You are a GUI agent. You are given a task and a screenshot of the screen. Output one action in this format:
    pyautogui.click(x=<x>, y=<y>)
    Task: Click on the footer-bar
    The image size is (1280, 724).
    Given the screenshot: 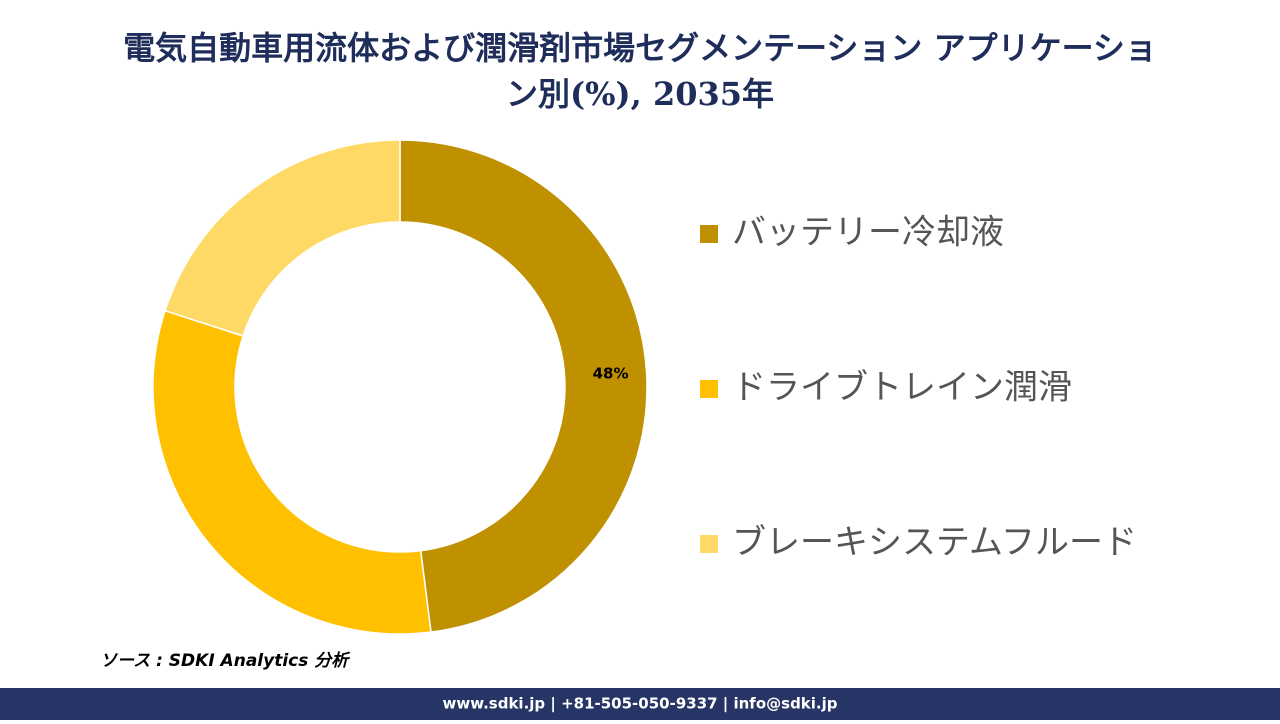 What is the action you would take?
    pyautogui.click(x=640, y=704)
    